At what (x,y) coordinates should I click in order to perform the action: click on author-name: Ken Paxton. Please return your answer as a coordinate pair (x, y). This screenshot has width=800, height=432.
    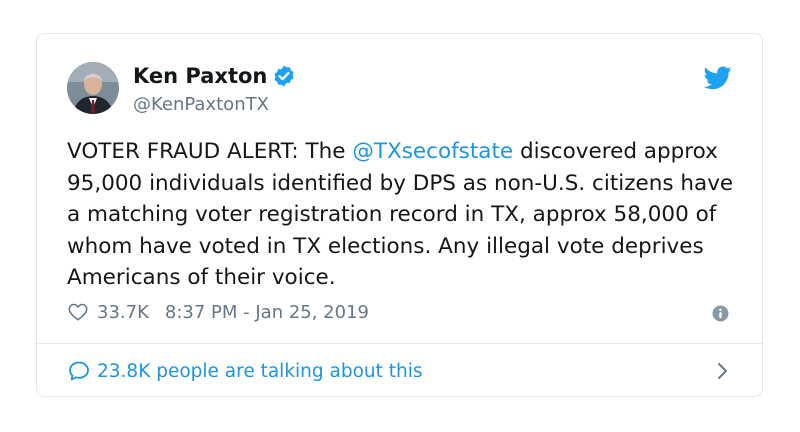
    Looking at the image, I should click on (200, 76).